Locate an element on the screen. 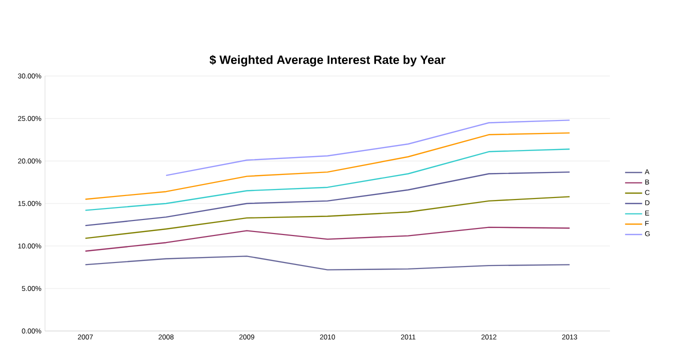 This screenshot has width=686, height=356. chart-title: $ Weighted Average Interest Rate by Year is located at coordinates (328, 60).